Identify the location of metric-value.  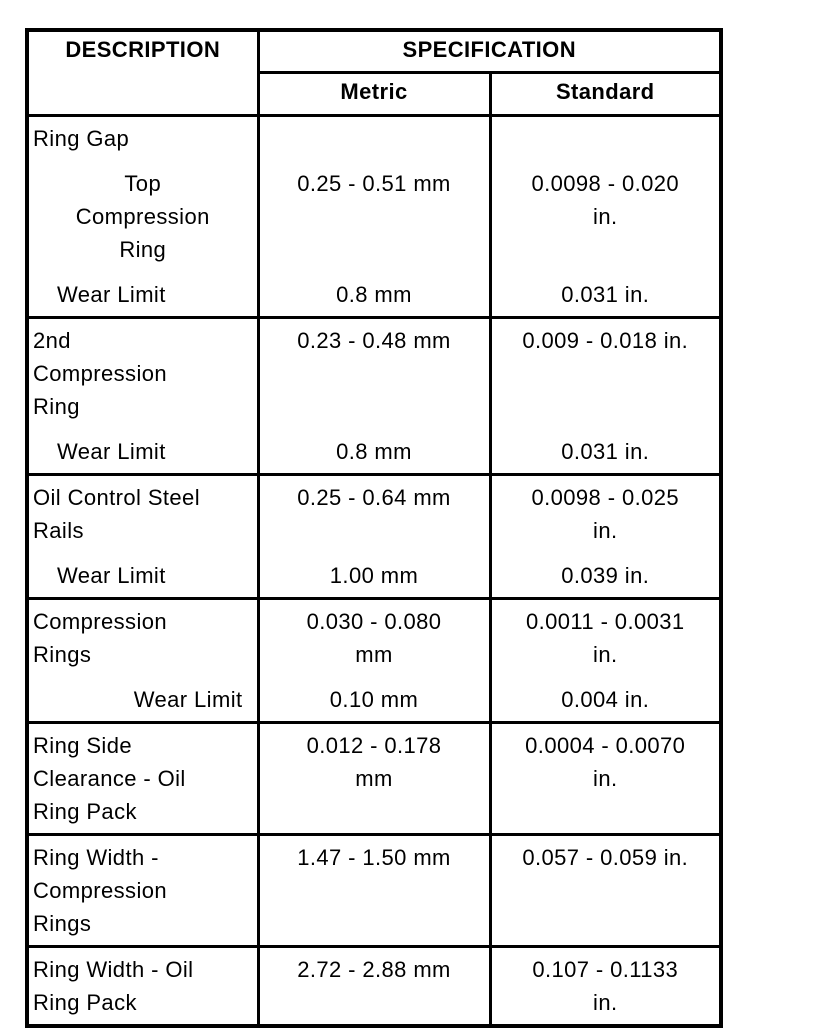
(374, 138).